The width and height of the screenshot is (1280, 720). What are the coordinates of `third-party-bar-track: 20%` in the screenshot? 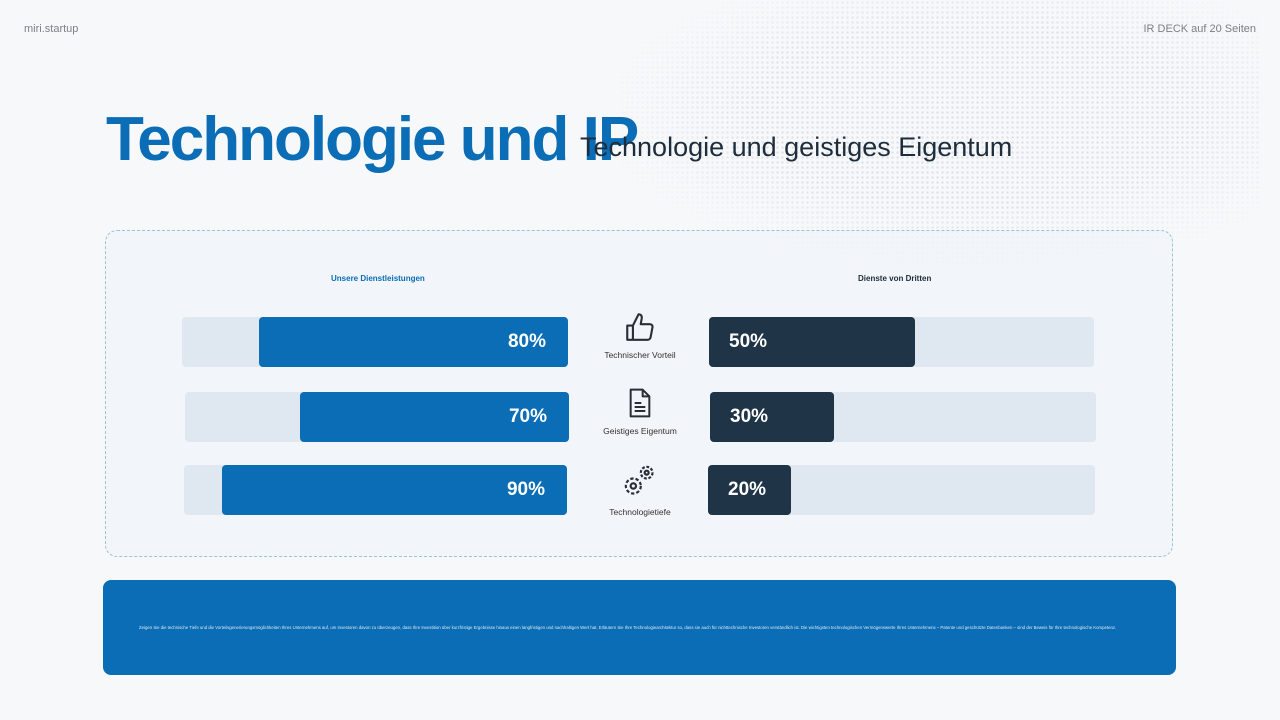 It's located at (901, 490).